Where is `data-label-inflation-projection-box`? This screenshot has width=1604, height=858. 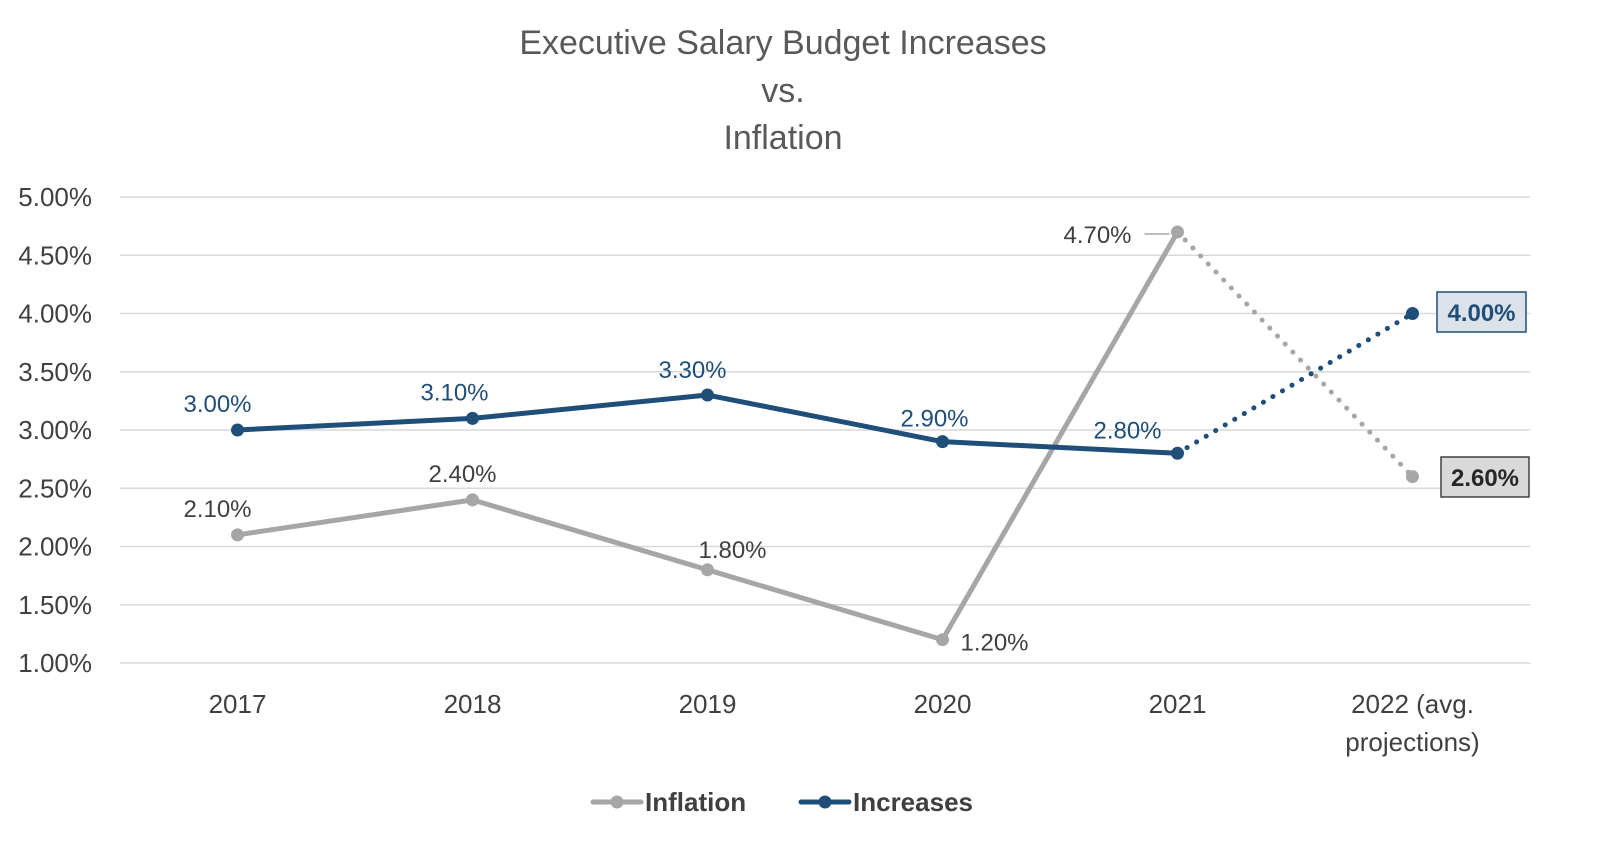 data-label-inflation-projection-box is located at coordinates (1485, 477).